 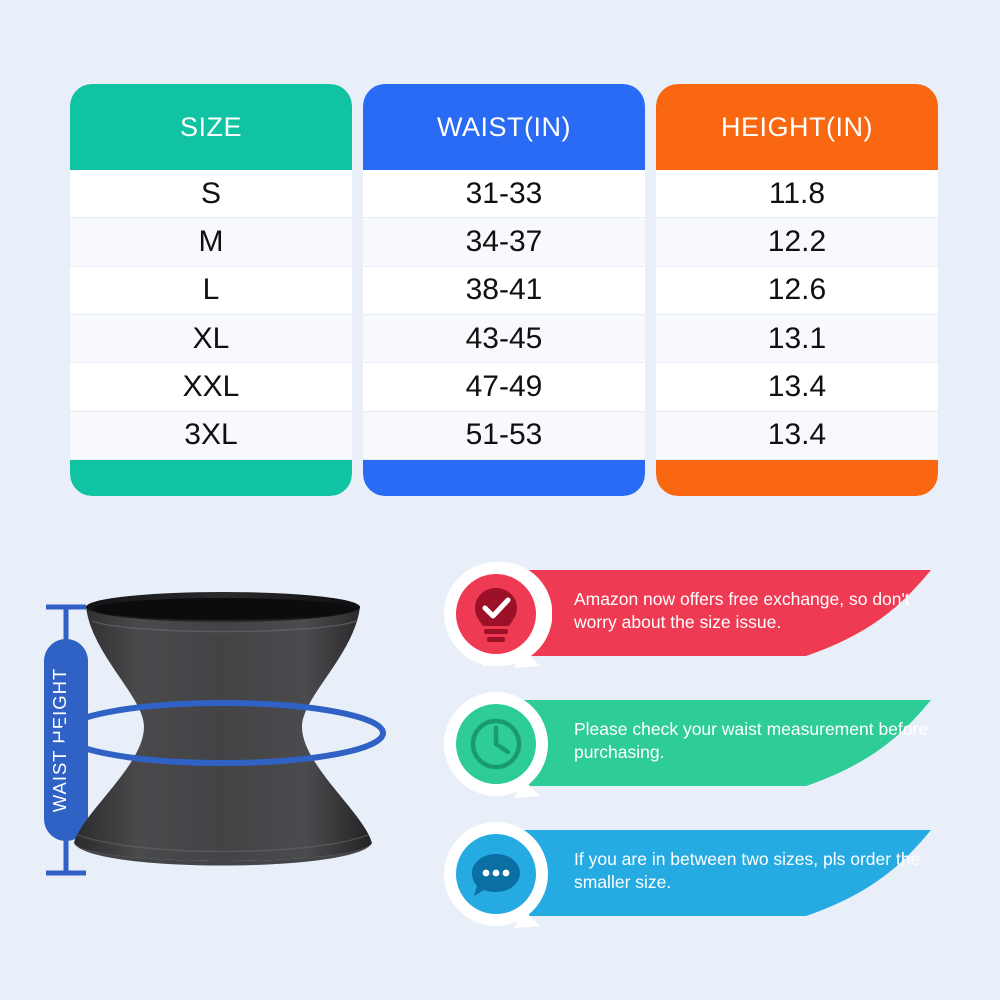 What do you see at coordinates (223, 609) in the screenshot?
I see `belt-inner-opening` at bounding box center [223, 609].